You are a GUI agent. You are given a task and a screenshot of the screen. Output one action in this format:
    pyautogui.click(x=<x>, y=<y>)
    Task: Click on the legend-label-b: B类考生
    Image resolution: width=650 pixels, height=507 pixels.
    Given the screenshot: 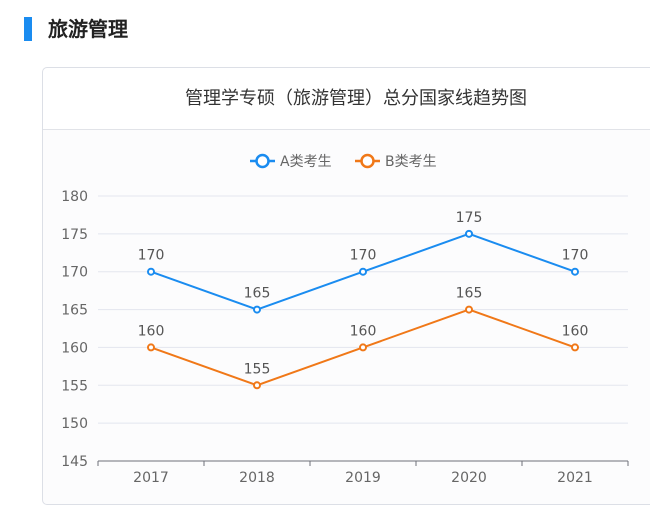 What is the action you would take?
    pyautogui.click(x=411, y=162)
    